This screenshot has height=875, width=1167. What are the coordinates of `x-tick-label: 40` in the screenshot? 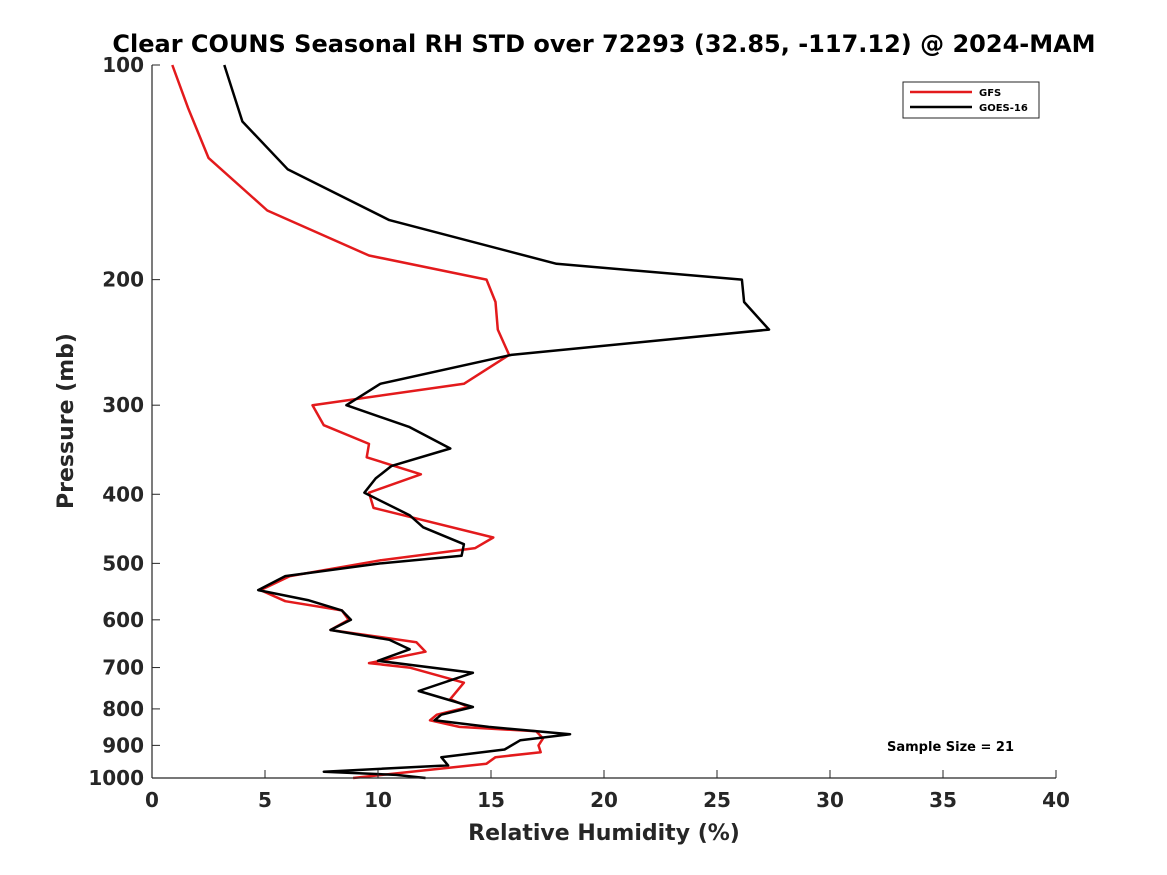 It's located at (1056, 800).